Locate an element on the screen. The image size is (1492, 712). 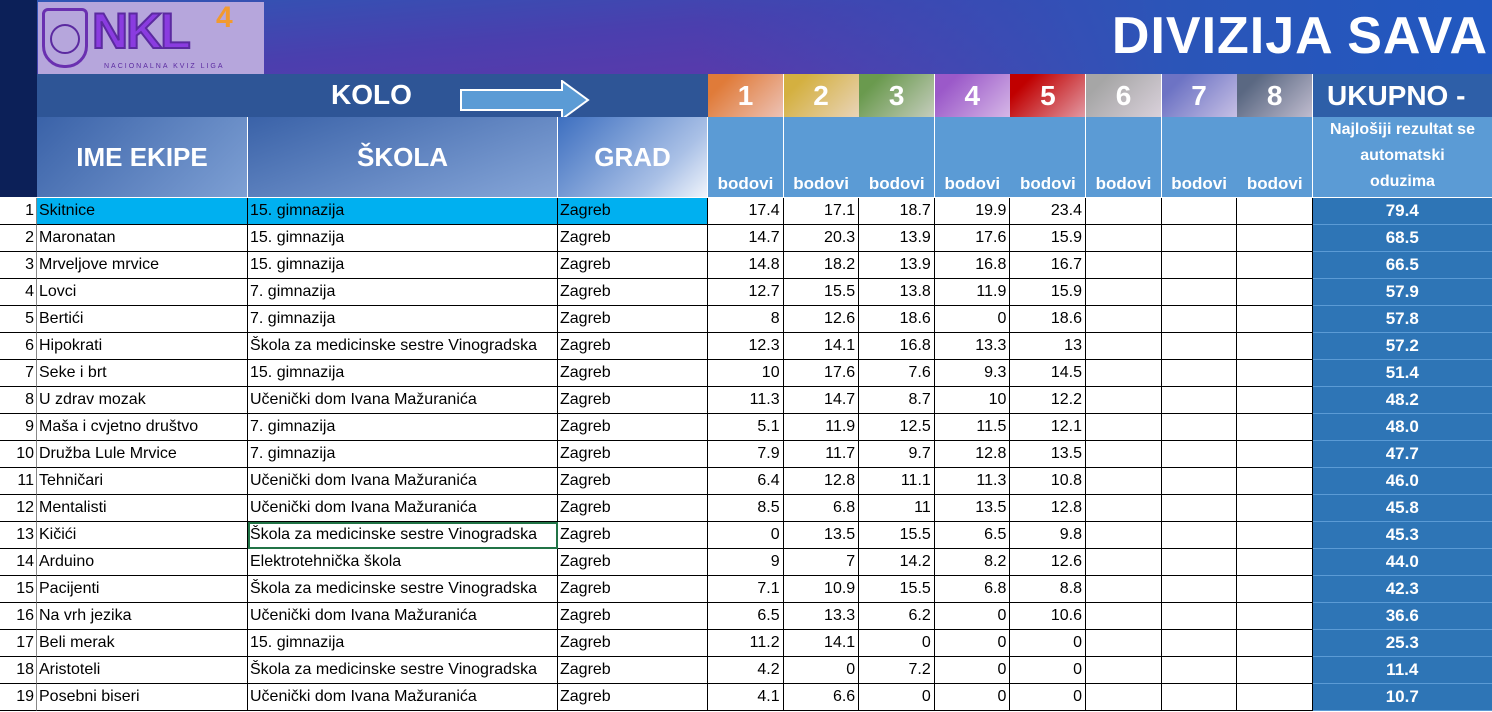
total-cell: 45.8 is located at coordinates (1402, 508).